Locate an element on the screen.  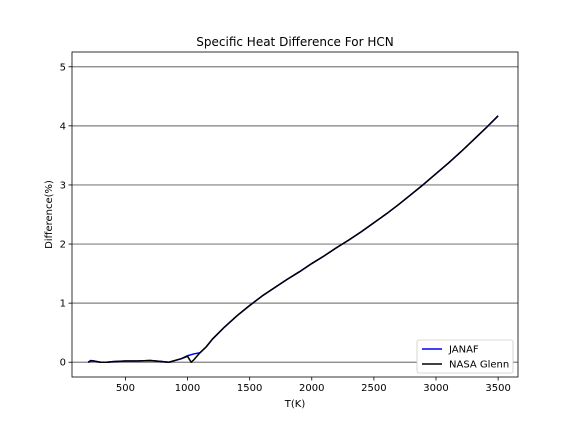
x-axis-label: T(K) is located at coordinates (295, 404).